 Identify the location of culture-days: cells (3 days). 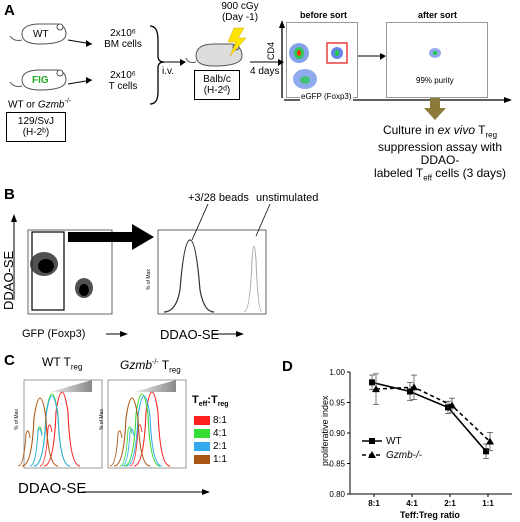
(468, 173).